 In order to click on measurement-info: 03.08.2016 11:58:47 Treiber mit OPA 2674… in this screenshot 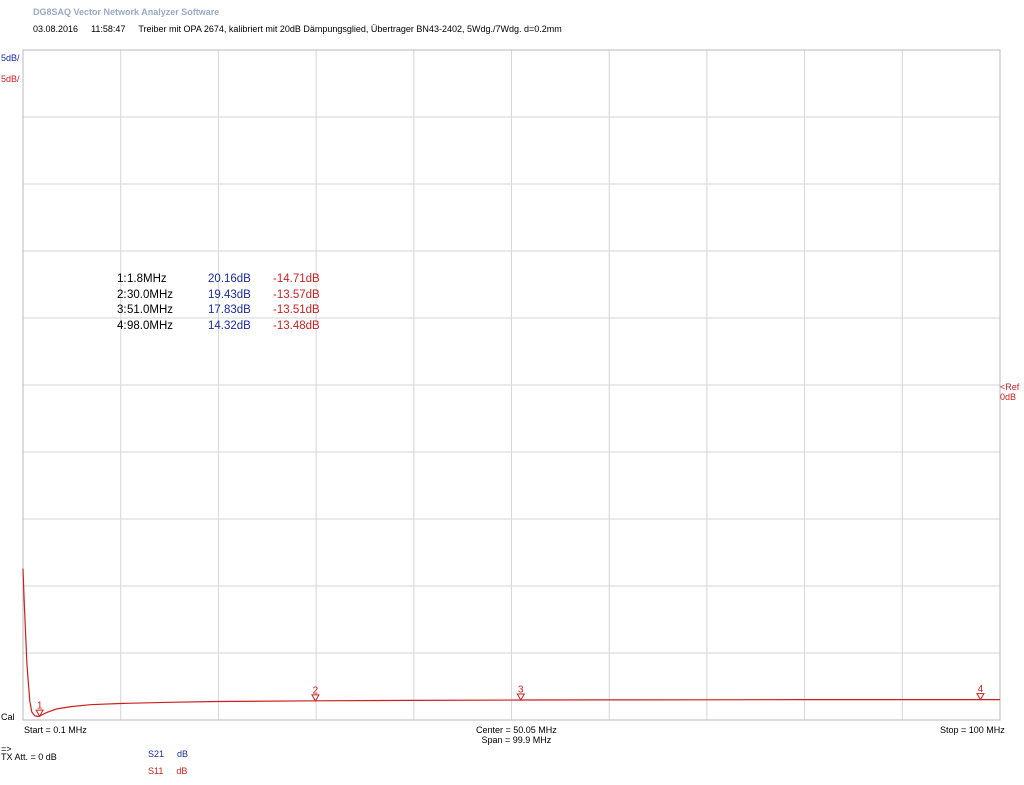, I will do `click(297, 29)`.